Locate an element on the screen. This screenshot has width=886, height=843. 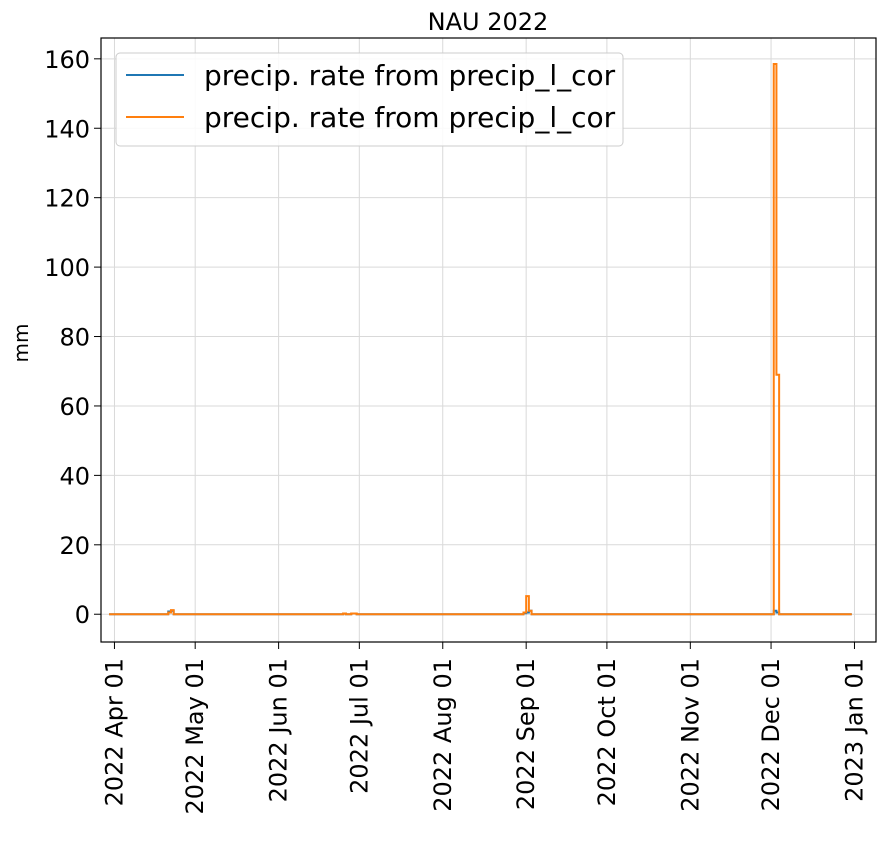
y-tick-label: 40 is located at coordinates (74, 476).